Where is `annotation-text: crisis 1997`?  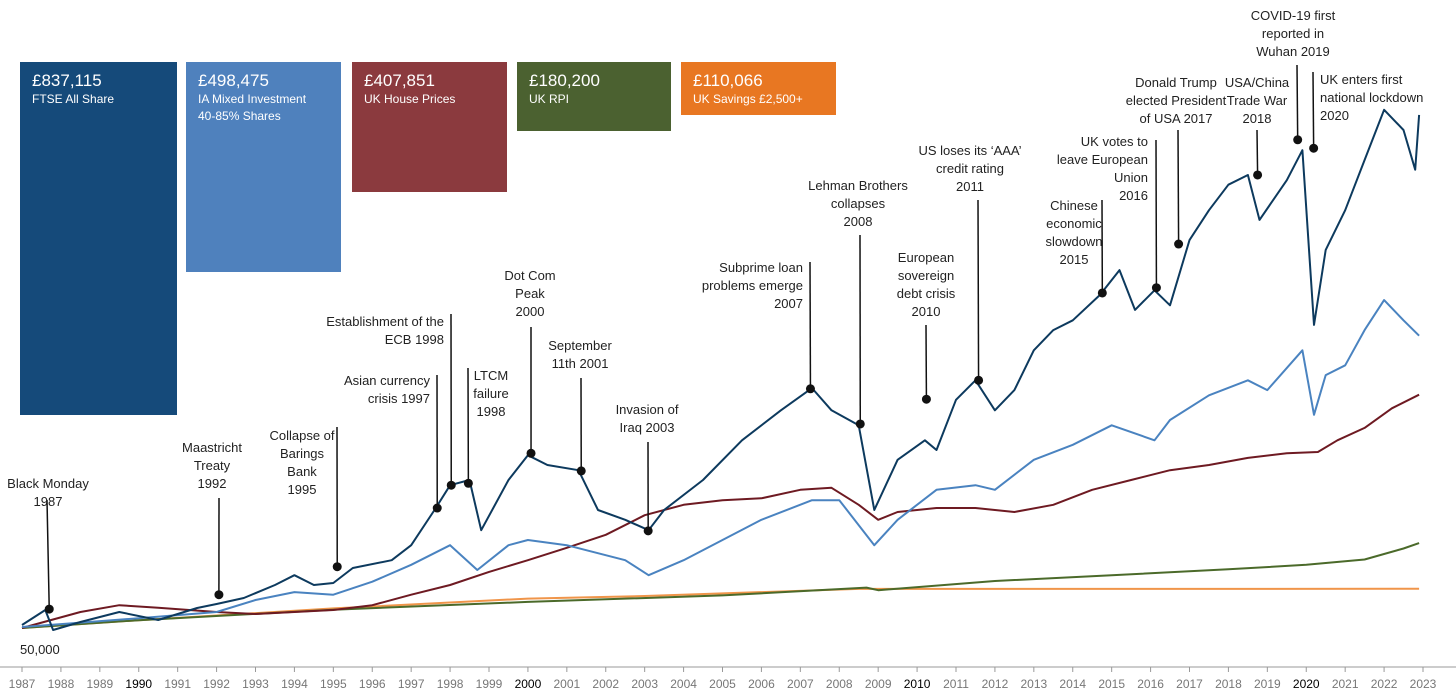
annotation-text: crisis 1997 is located at coordinates (399, 398).